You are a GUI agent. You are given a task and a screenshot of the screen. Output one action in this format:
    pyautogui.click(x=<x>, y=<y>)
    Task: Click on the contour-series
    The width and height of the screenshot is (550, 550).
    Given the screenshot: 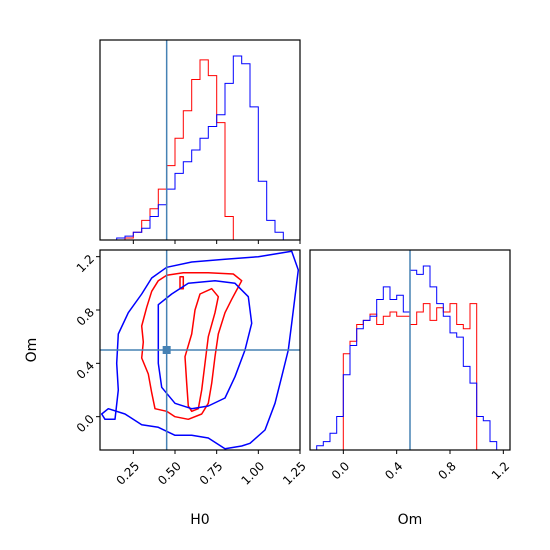 What is the action you would take?
    pyautogui.click(x=200, y=350)
    